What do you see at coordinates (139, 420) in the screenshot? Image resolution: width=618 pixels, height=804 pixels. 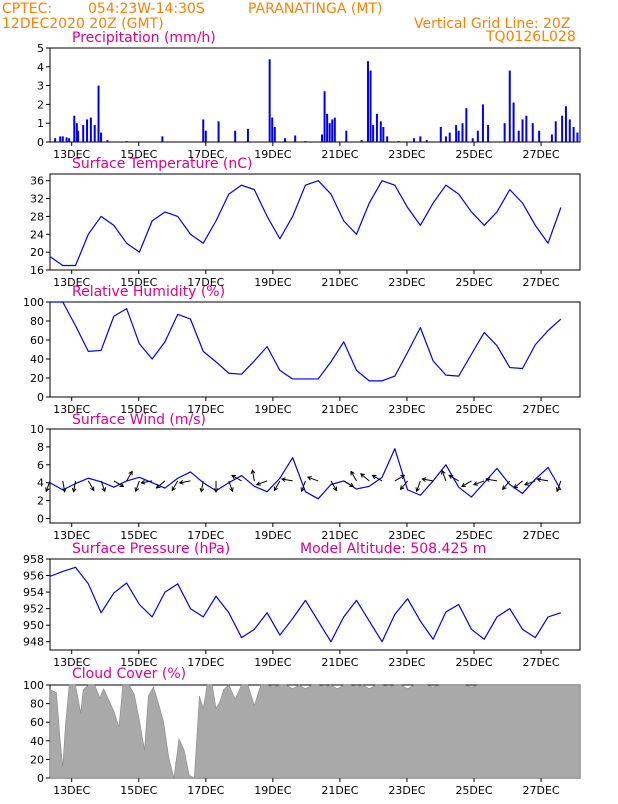 I see `wind-title: Surface Wind (m/s)` at bounding box center [139, 420].